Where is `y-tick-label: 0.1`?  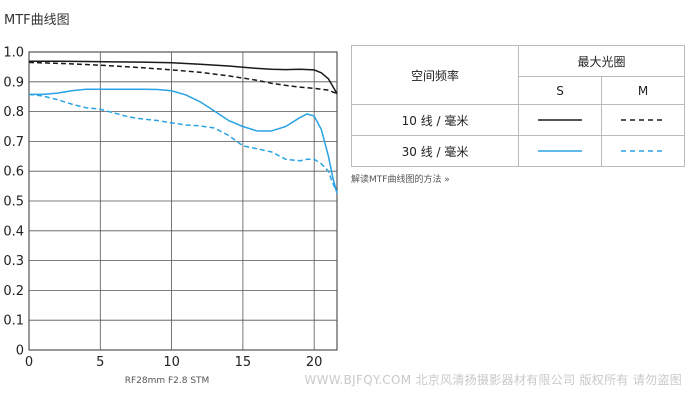 y-tick-label: 0.1 is located at coordinates (13, 321).